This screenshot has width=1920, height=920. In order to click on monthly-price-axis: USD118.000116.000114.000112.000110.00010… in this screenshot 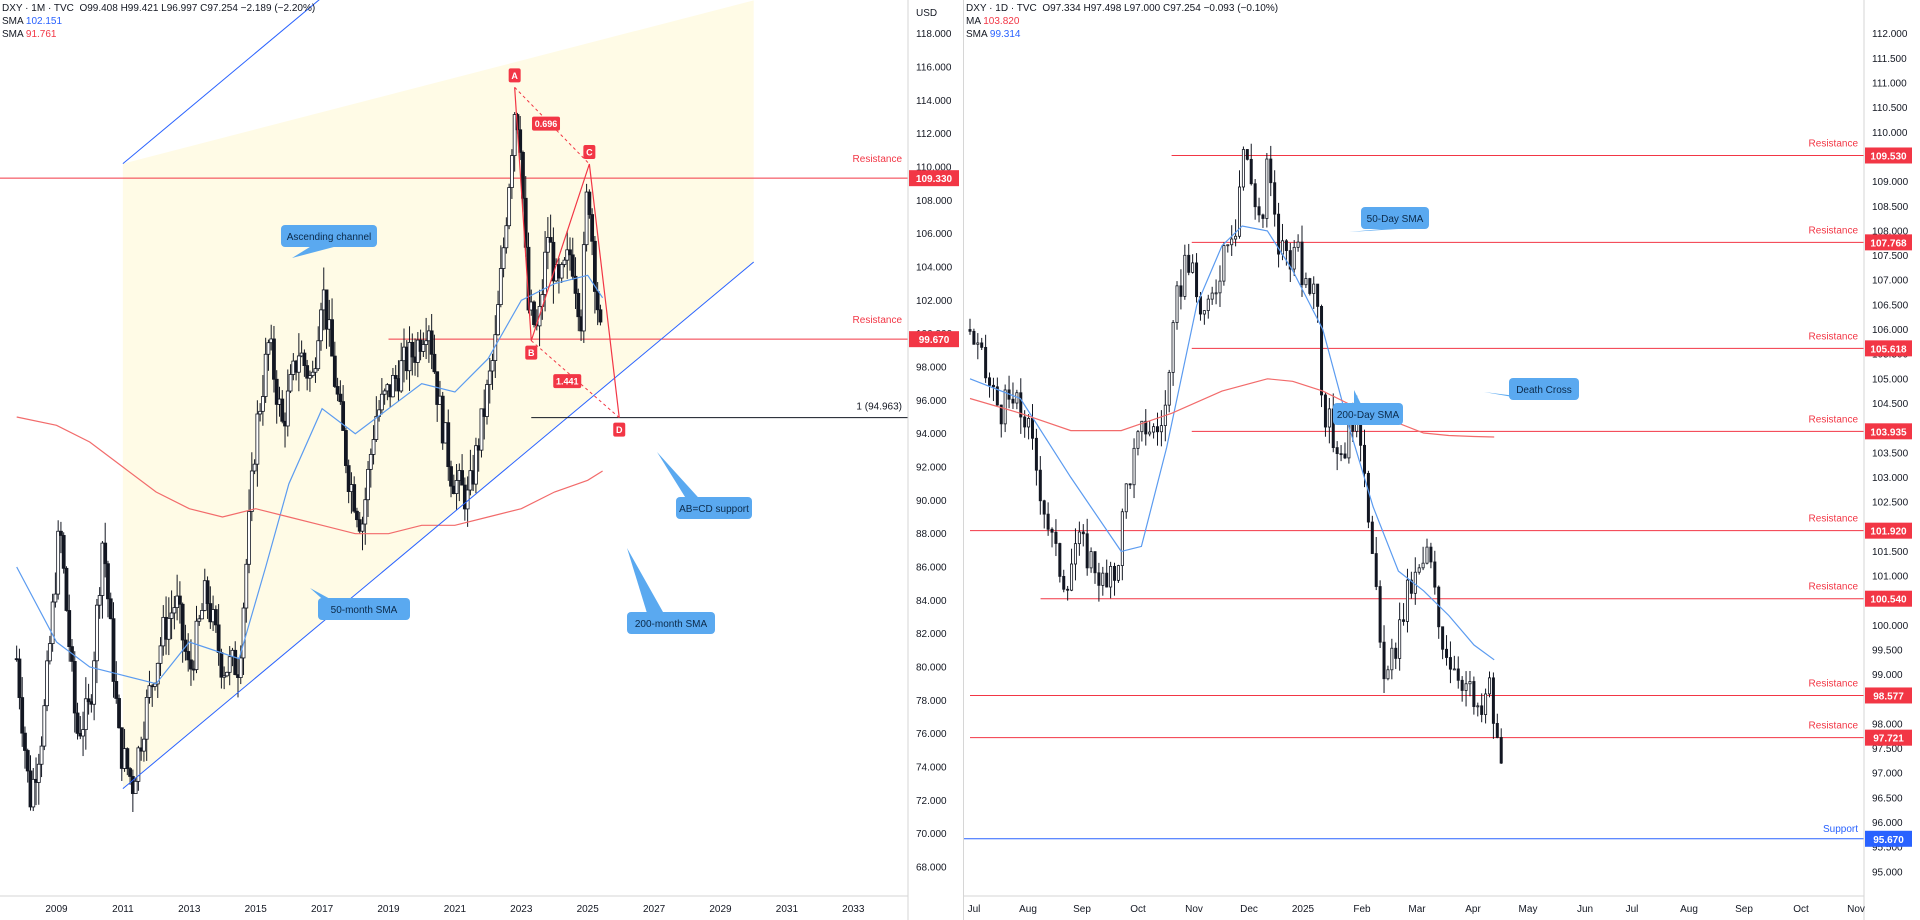, I will do `click(933, 460)`.